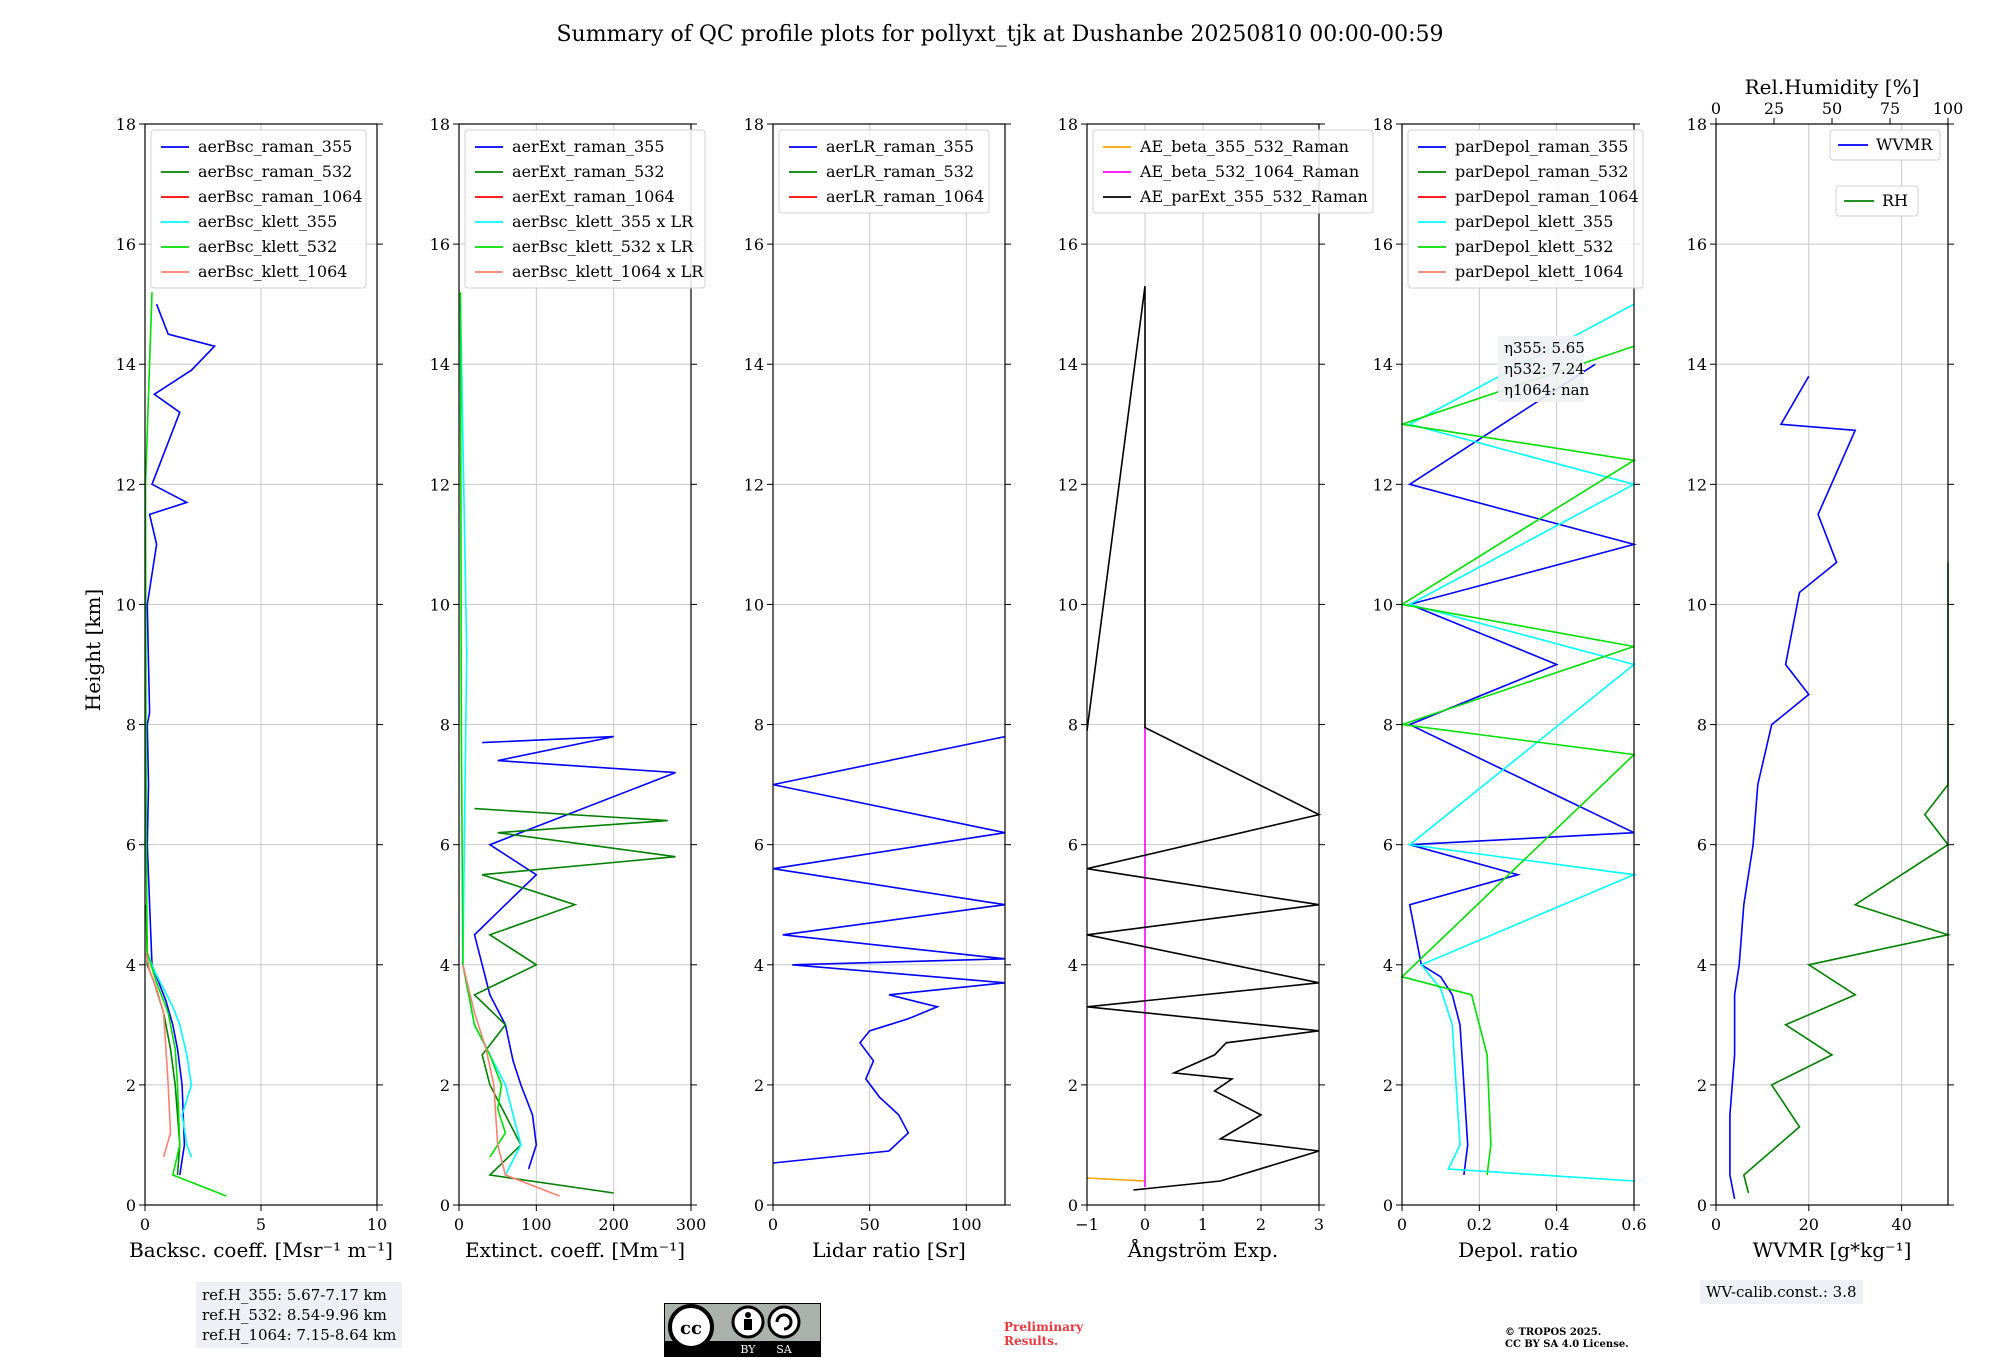  I want to click on legend-label: aerLR_raman_1064, so click(905, 196).